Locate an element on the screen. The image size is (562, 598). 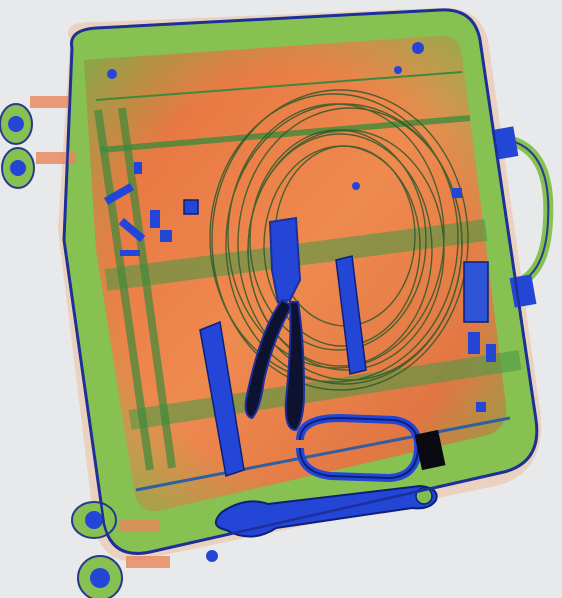
telescopic-handle-icon is located at coordinates (135, 289).